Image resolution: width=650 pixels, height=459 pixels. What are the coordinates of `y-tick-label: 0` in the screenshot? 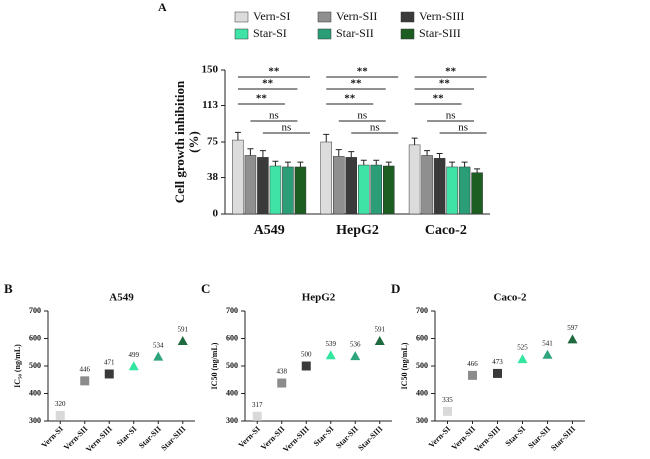 It's located at (216, 214).